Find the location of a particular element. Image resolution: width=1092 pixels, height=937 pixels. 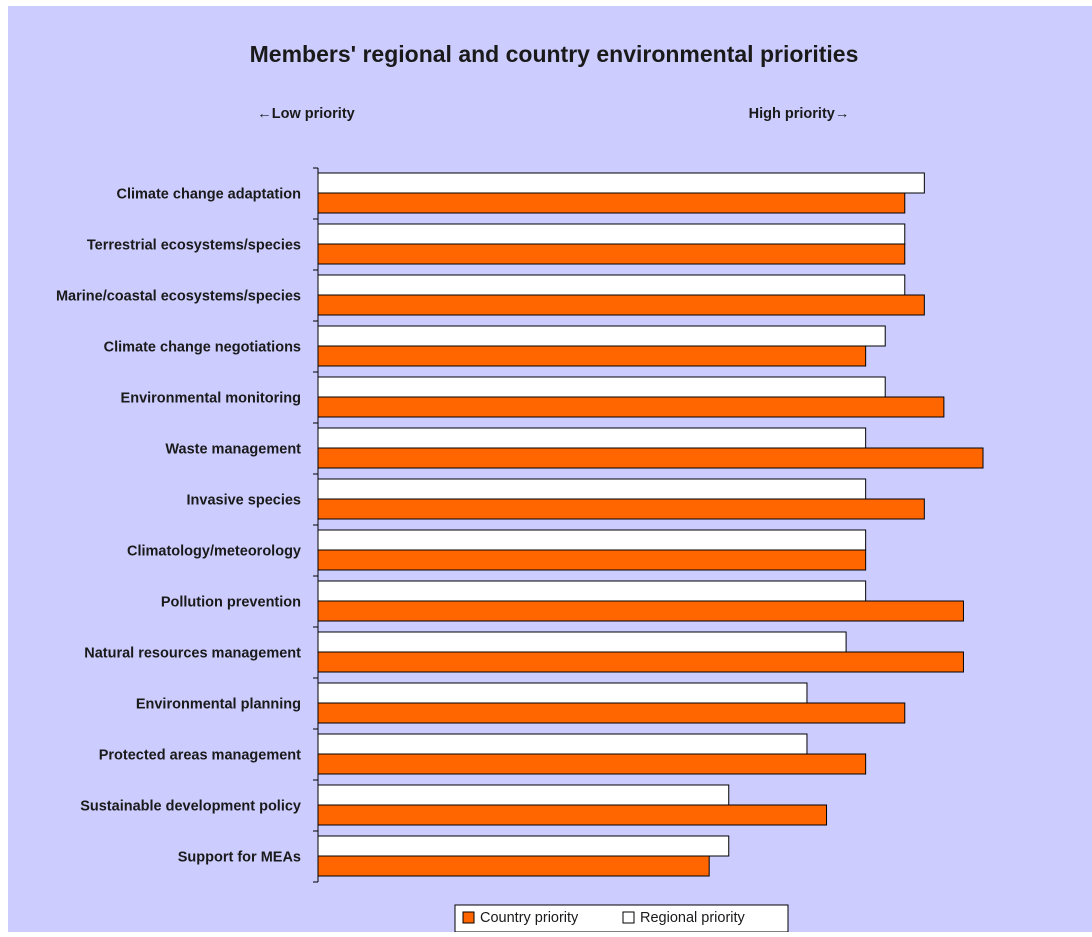

category-label: Terrestrial ecosystems/species is located at coordinates (194, 246).